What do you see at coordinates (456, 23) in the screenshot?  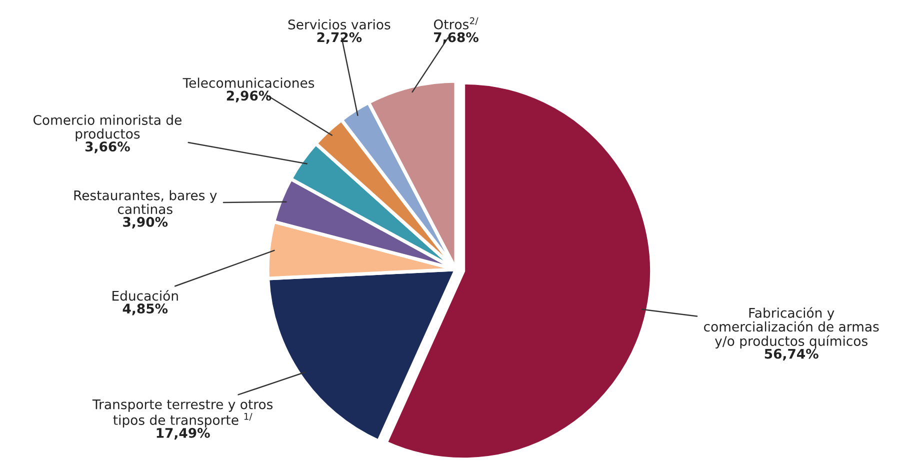 I see `slice-label: Otros$^{2/}$` at bounding box center [456, 23].